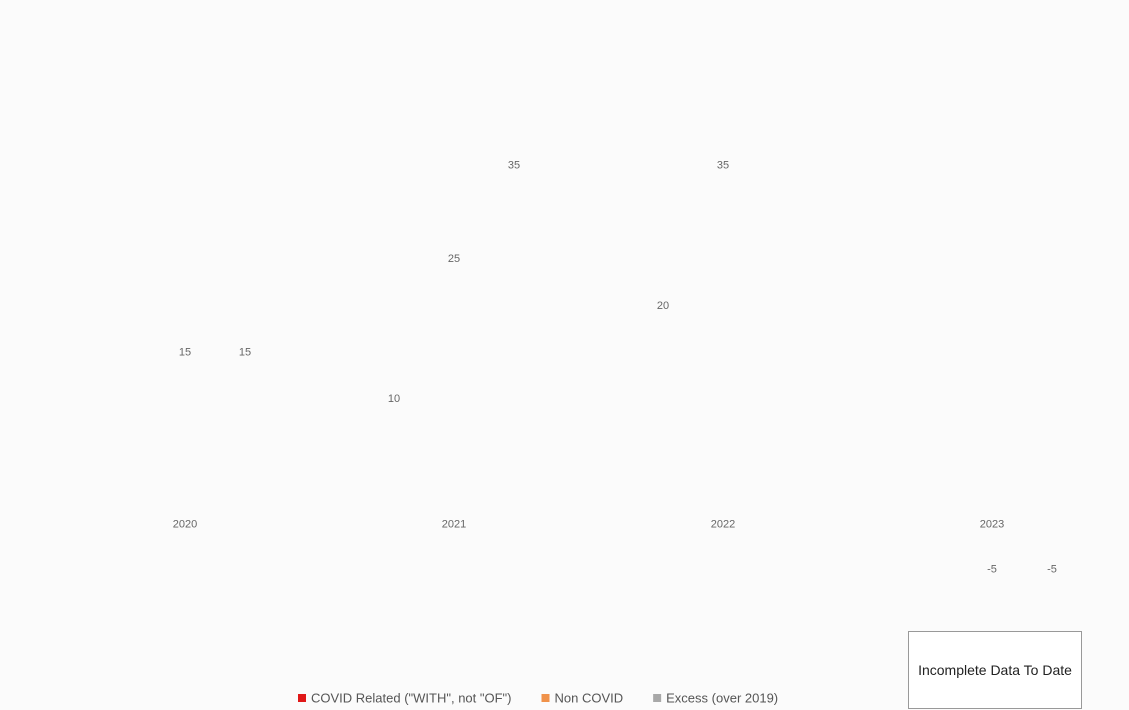 The image size is (1129, 710). What do you see at coordinates (723, 525) in the screenshot?
I see `x-tick-label: 2022` at bounding box center [723, 525].